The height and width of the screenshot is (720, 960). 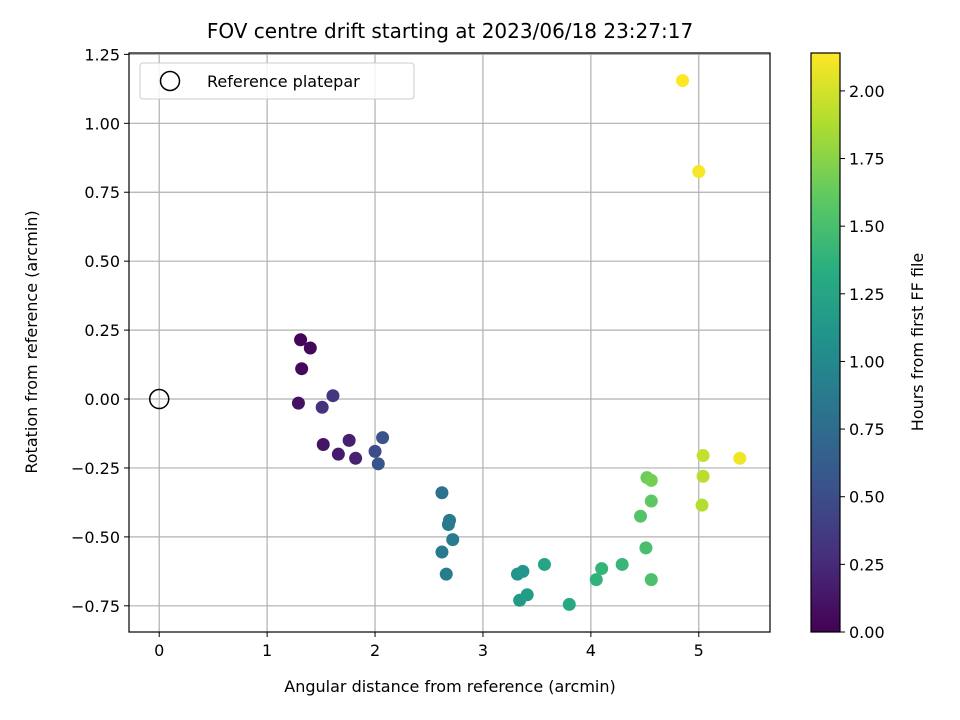 What do you see at coordinates (102, 261) in the screenshot?
I see `y-tick-label: 0.50` at bounding box center [102, 261].